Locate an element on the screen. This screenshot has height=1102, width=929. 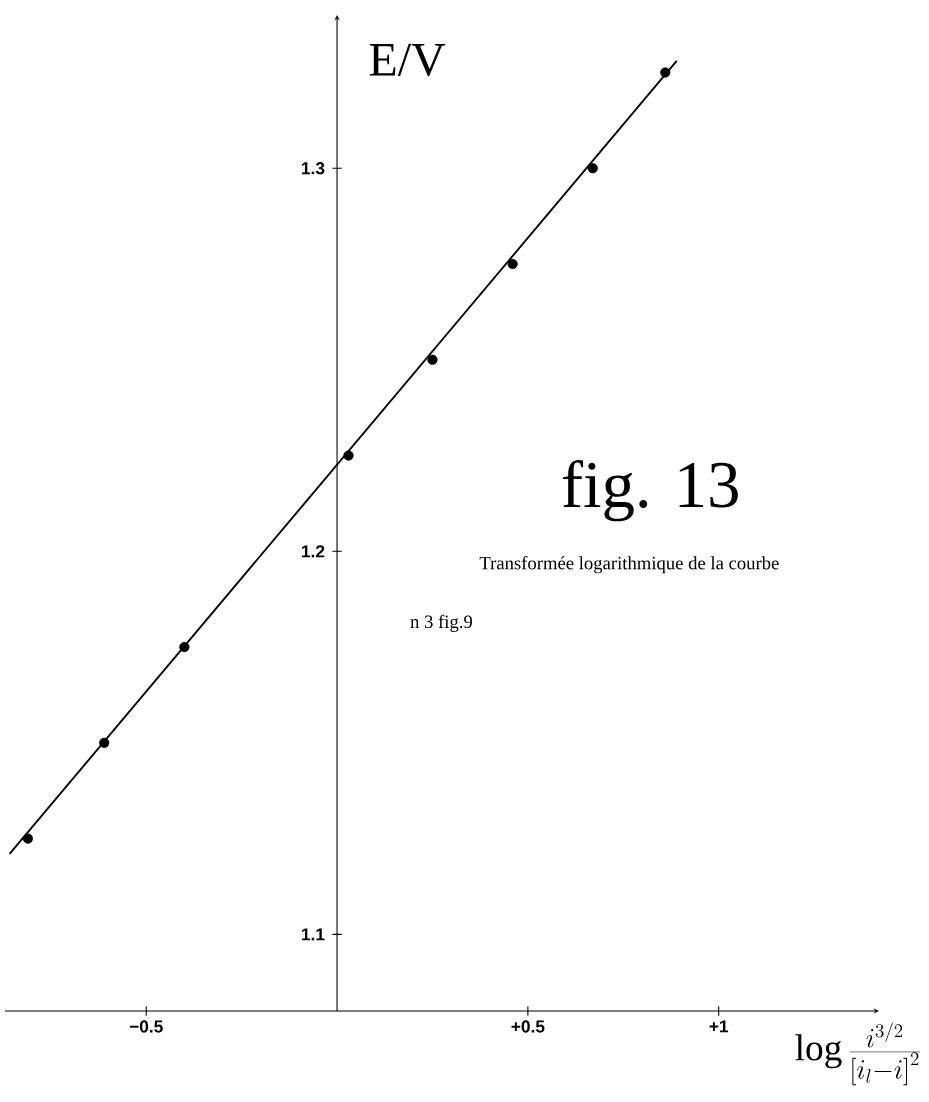
y-tick-label: 1.1 is located at coordinates (313, 934).